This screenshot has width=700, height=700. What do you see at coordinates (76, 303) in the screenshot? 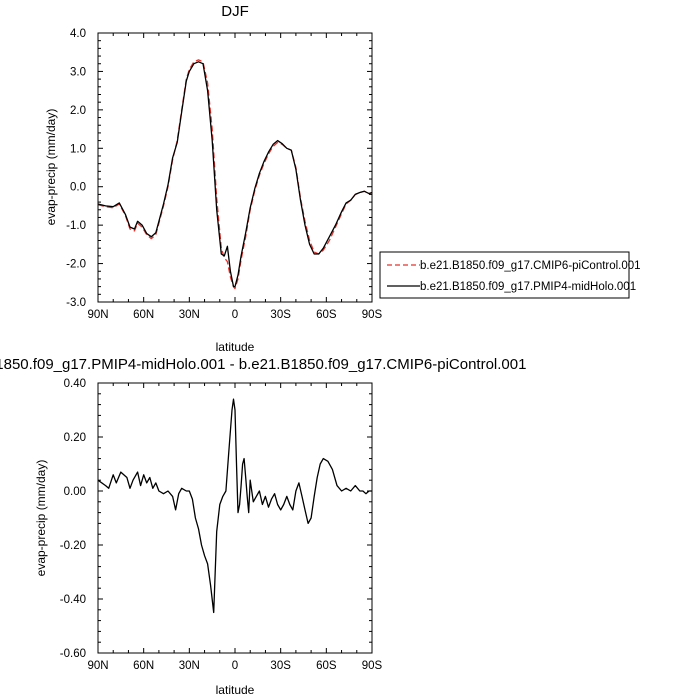
I see `y-tick-label: -3.0` at bounding box center [76, 303].